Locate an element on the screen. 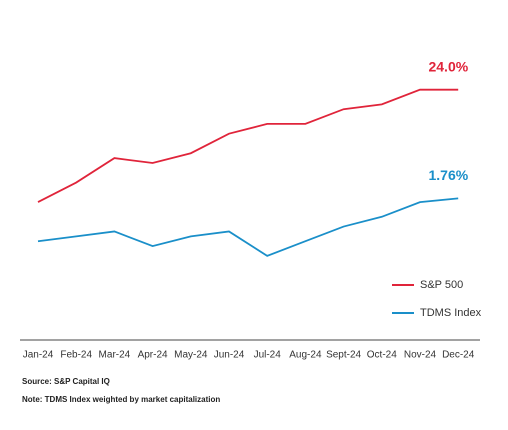 This screenshot has width=508, height=430. x-tick-label: May-24 is located at coordinates (191, 355).